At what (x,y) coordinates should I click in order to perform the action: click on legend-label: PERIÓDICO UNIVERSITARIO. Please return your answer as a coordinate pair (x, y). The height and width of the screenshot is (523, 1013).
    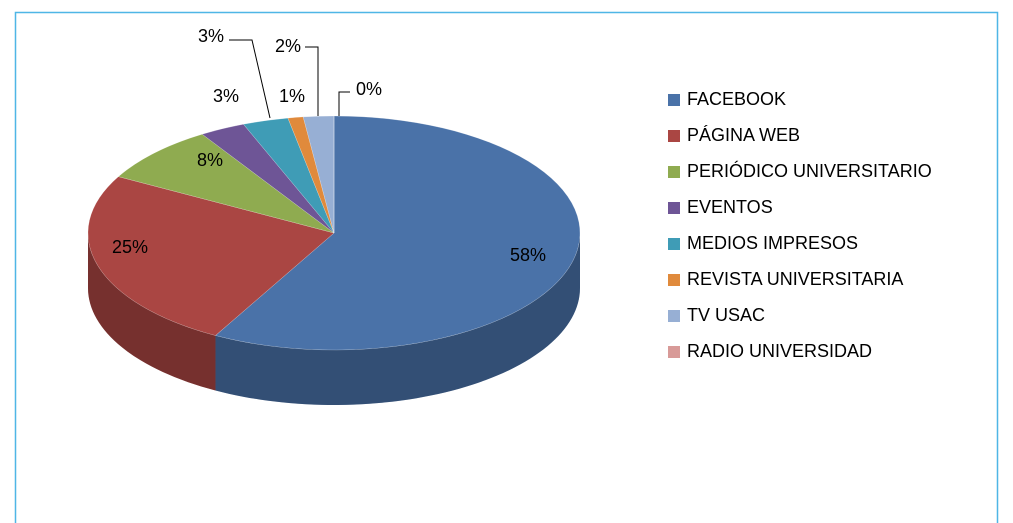
    Looking at the image, I should click on (809, 170).